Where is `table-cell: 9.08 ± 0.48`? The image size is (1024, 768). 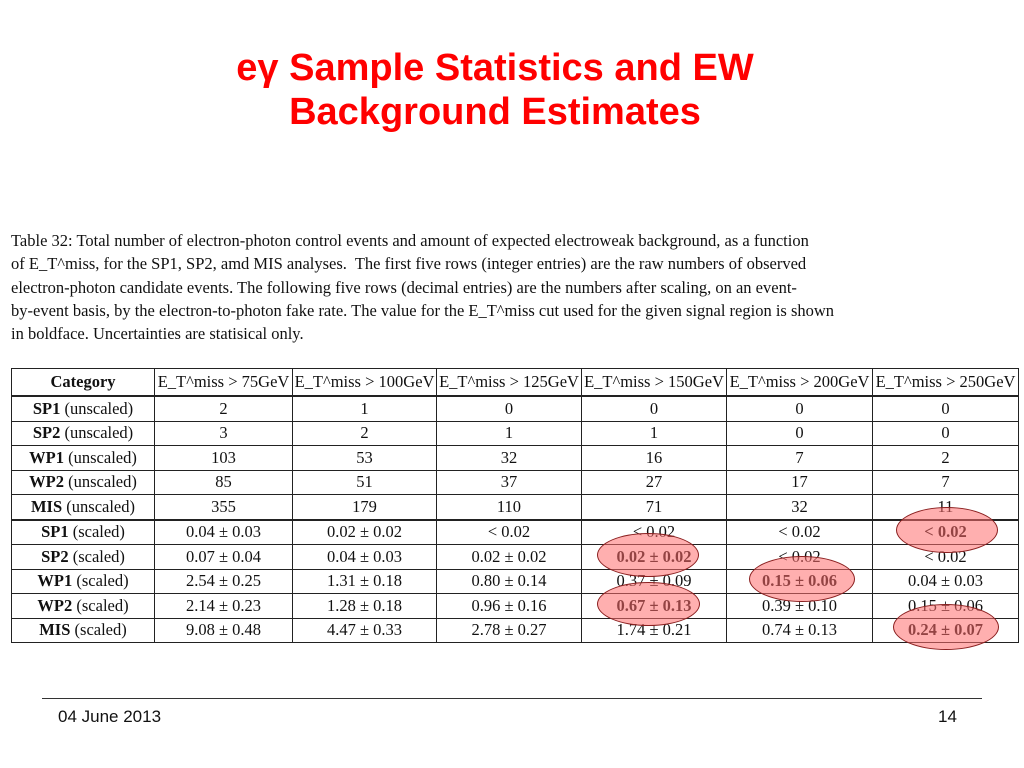 table-cell: 9.08 ± 0.48 is located at coordinates (223, 630).